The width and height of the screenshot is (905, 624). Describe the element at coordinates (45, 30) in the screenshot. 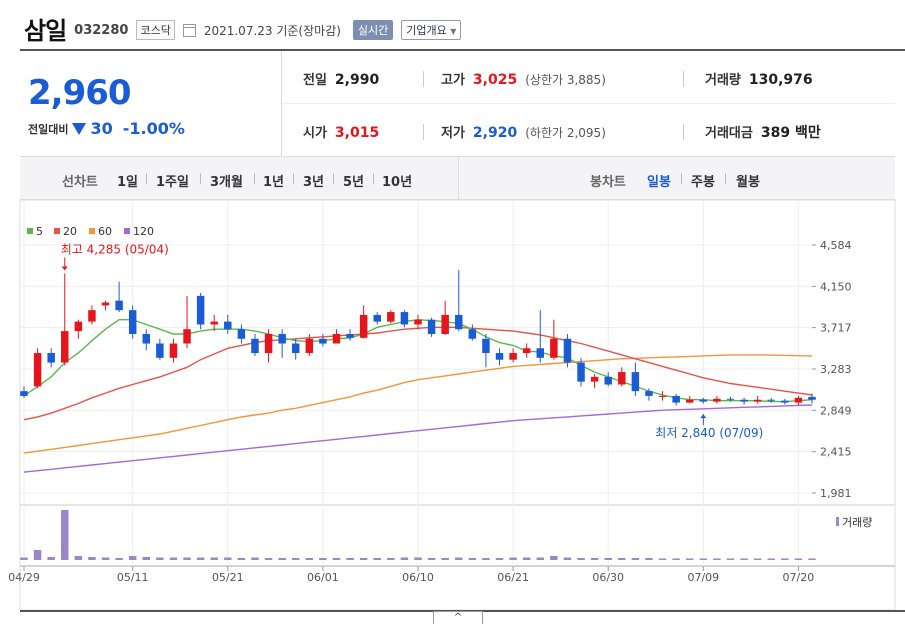

I see `stock-name: 삼일` at that location.